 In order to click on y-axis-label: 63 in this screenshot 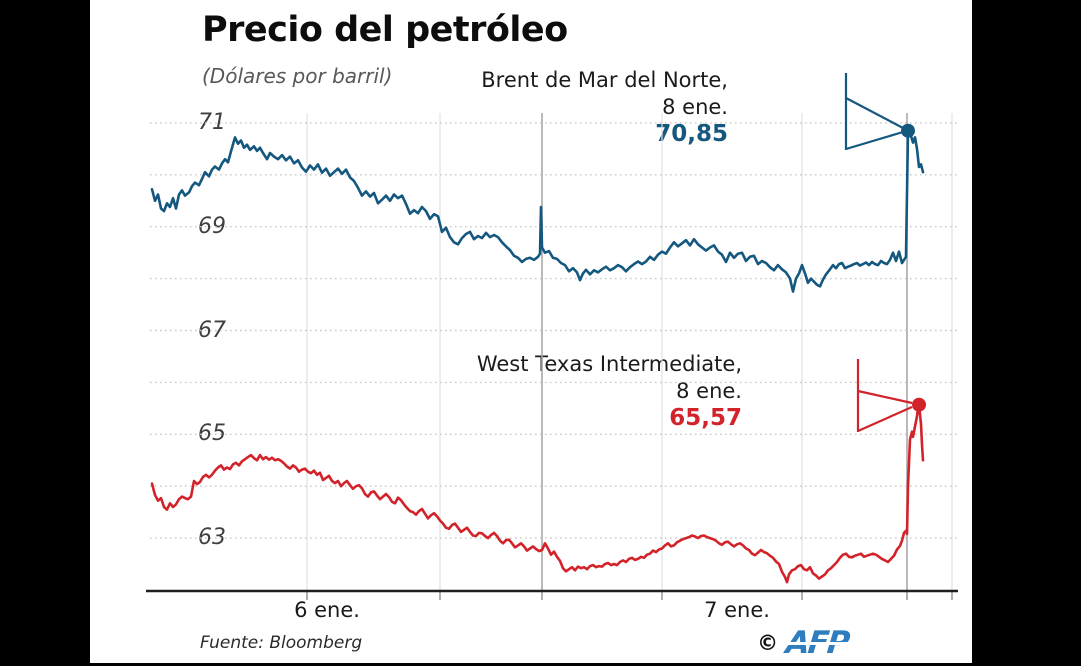, I will do `click(212, 538)`.